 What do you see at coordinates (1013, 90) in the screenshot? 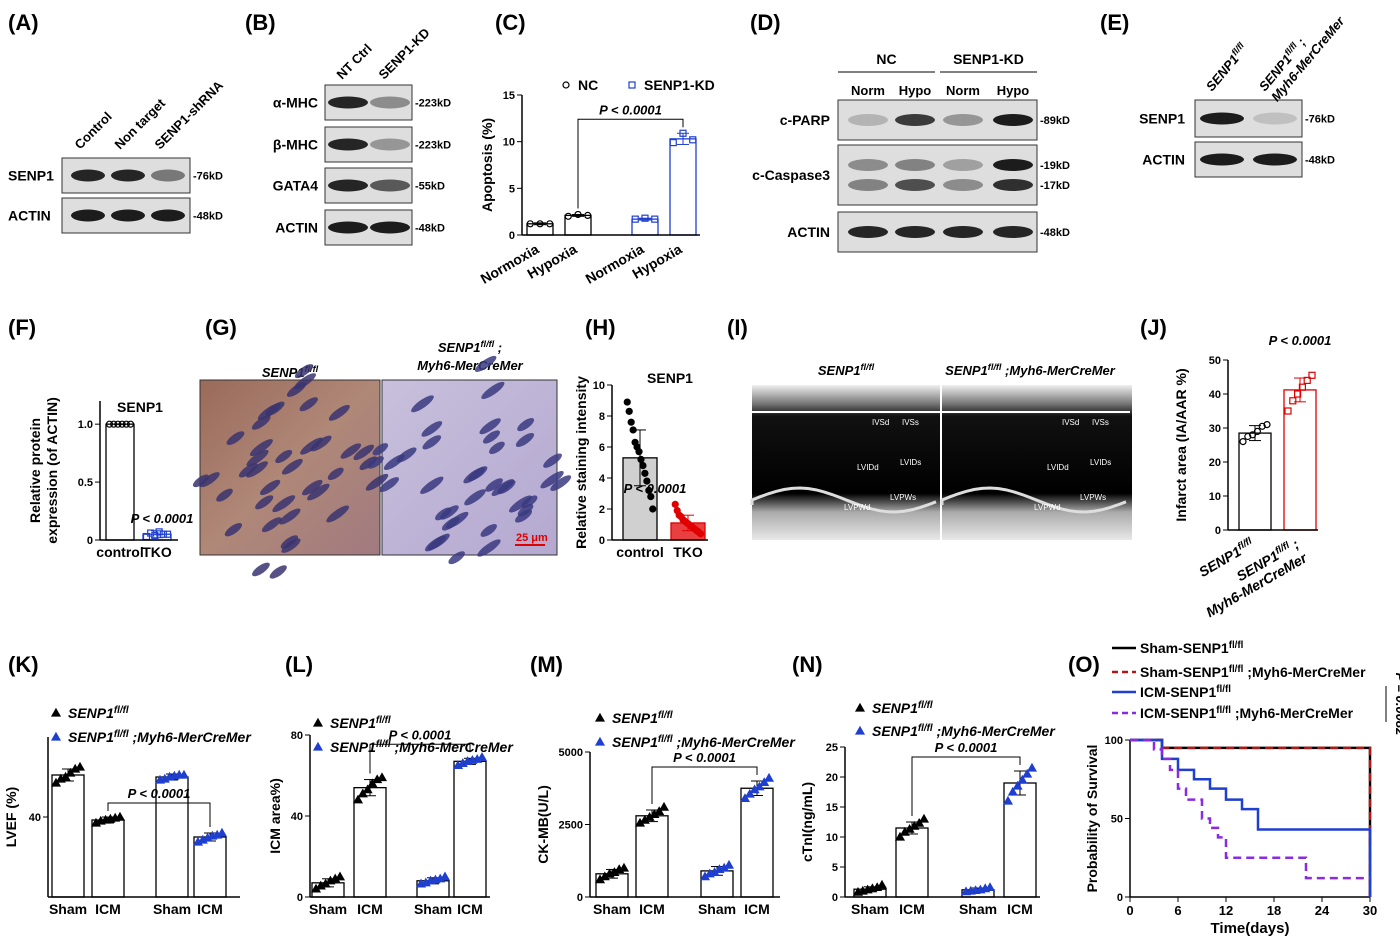
I see `lane-label: Hypo` at bounding box center [1013, 90].